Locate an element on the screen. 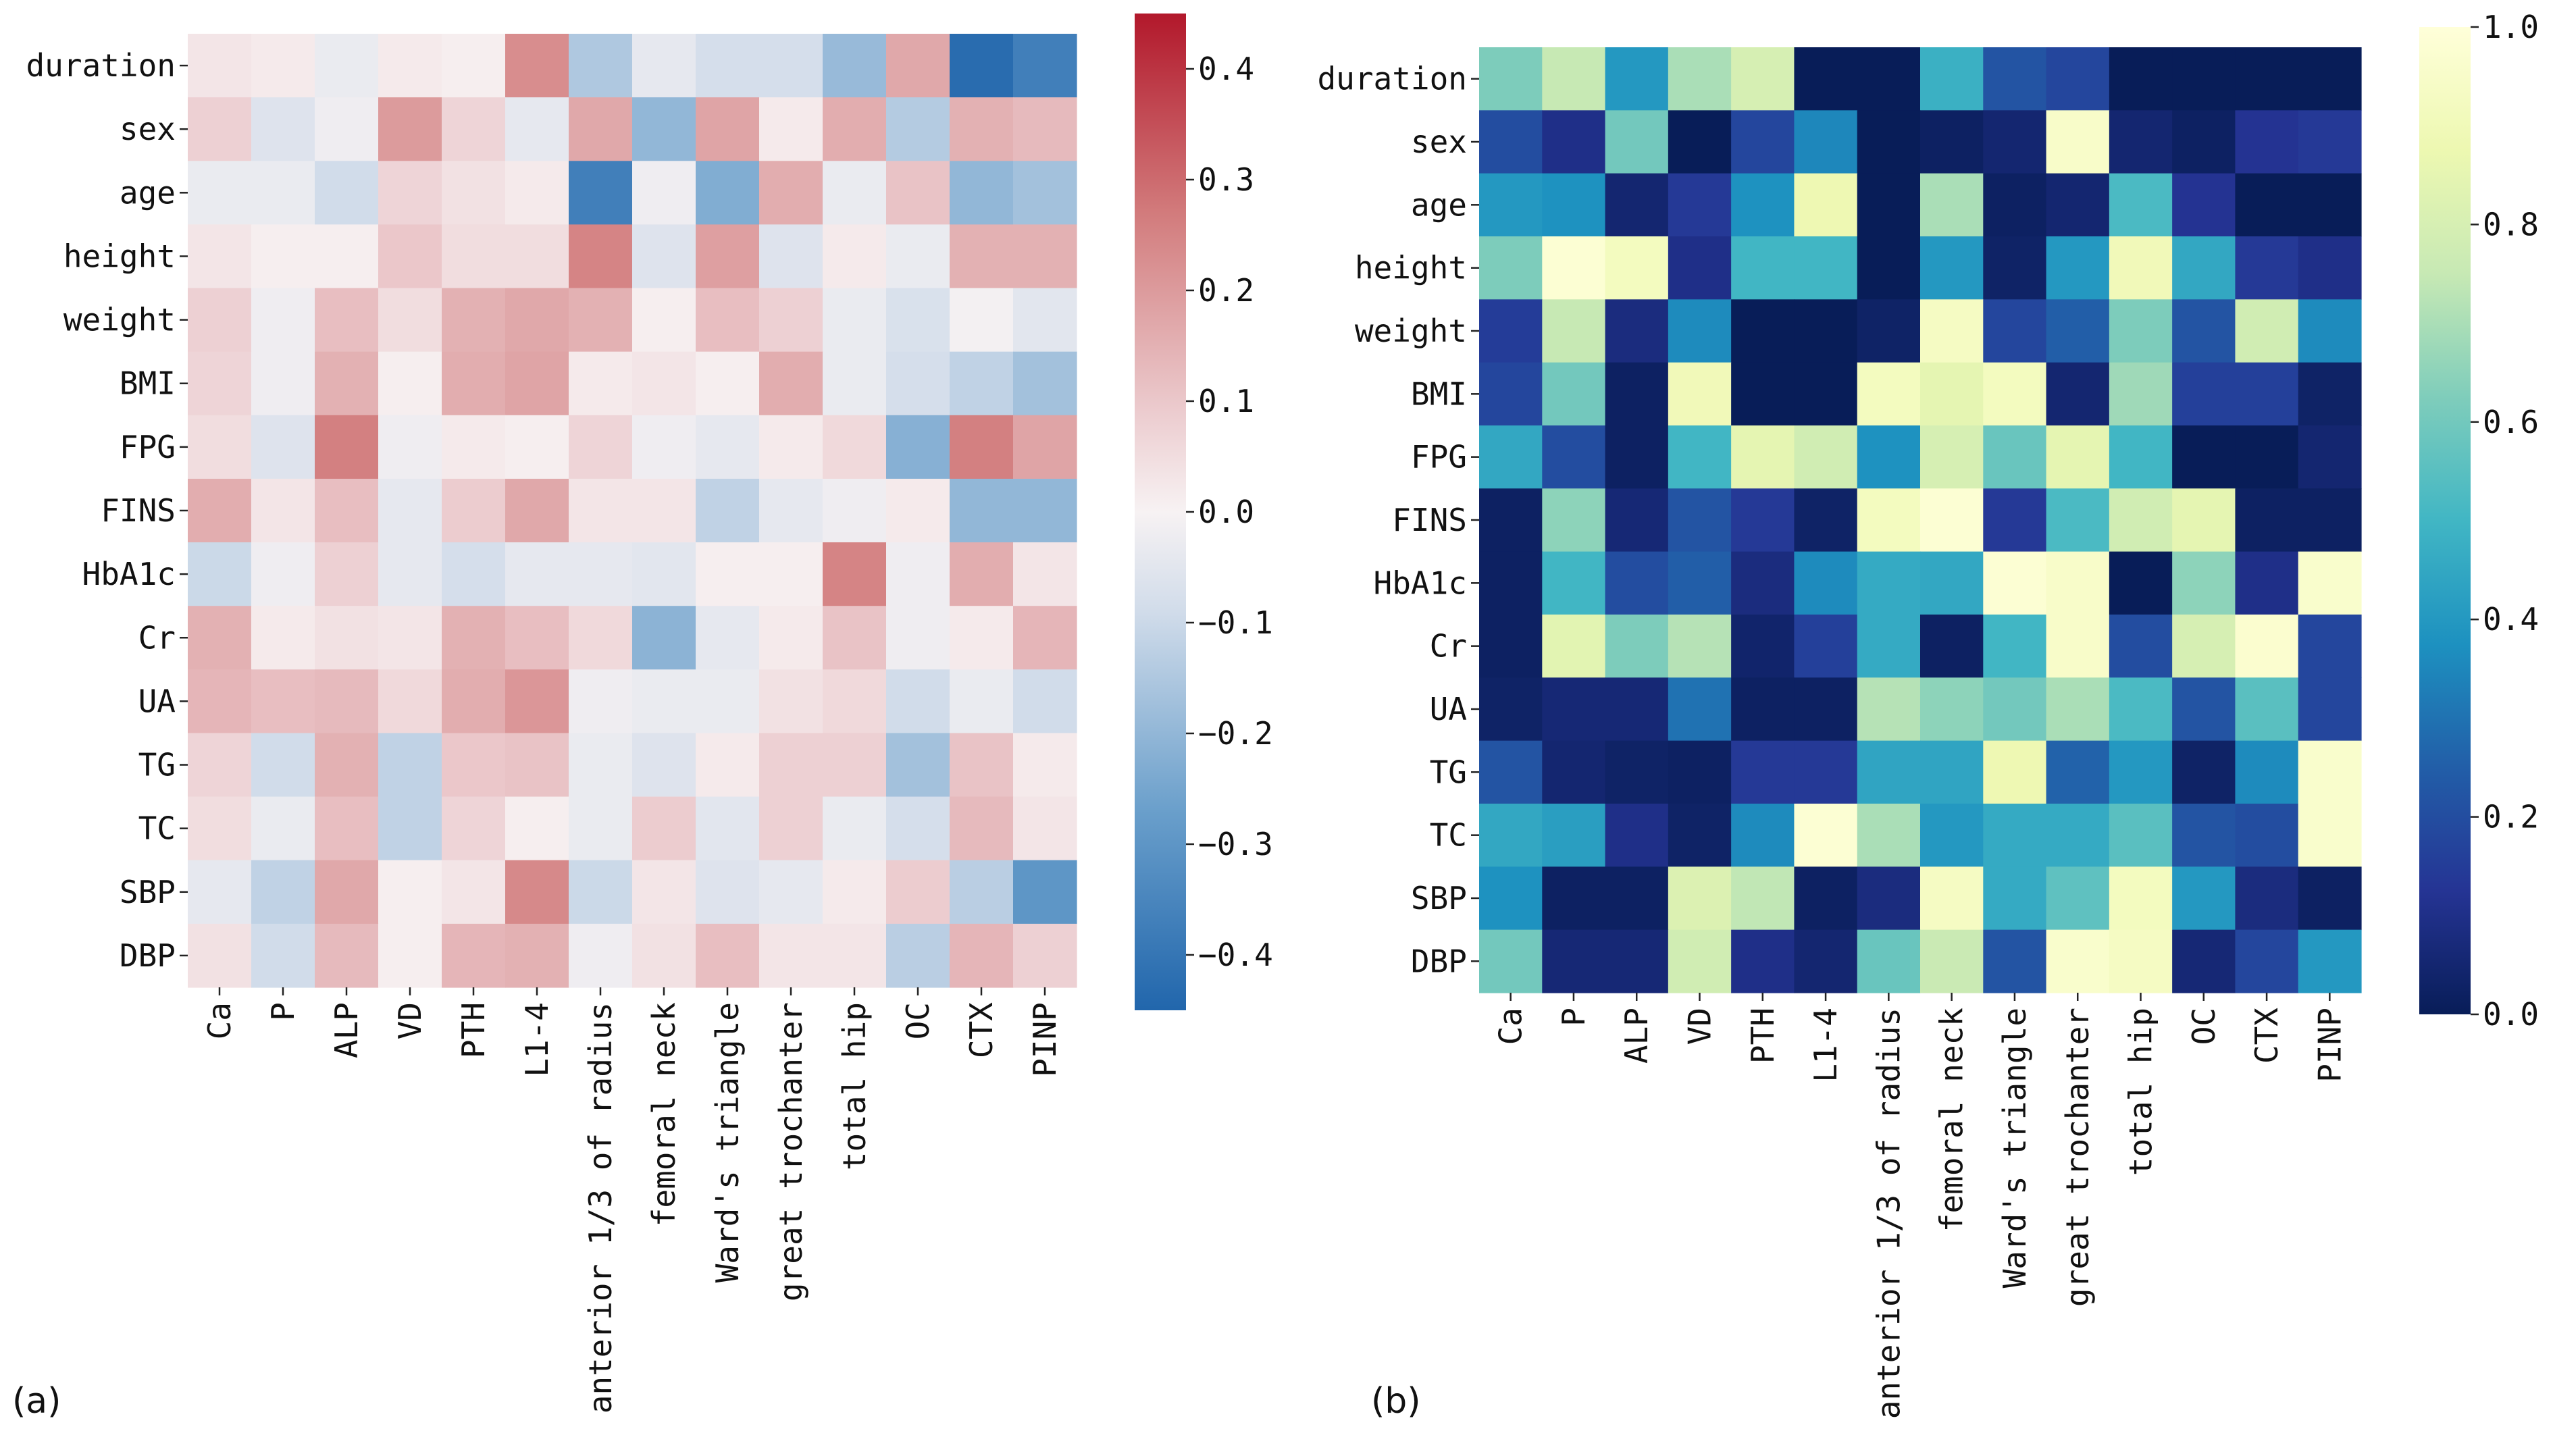 The width and height of the screenshot is (2553, 1456). heatmap-b-col-label-alp: ALP is located at coordinates (1637, 1036).